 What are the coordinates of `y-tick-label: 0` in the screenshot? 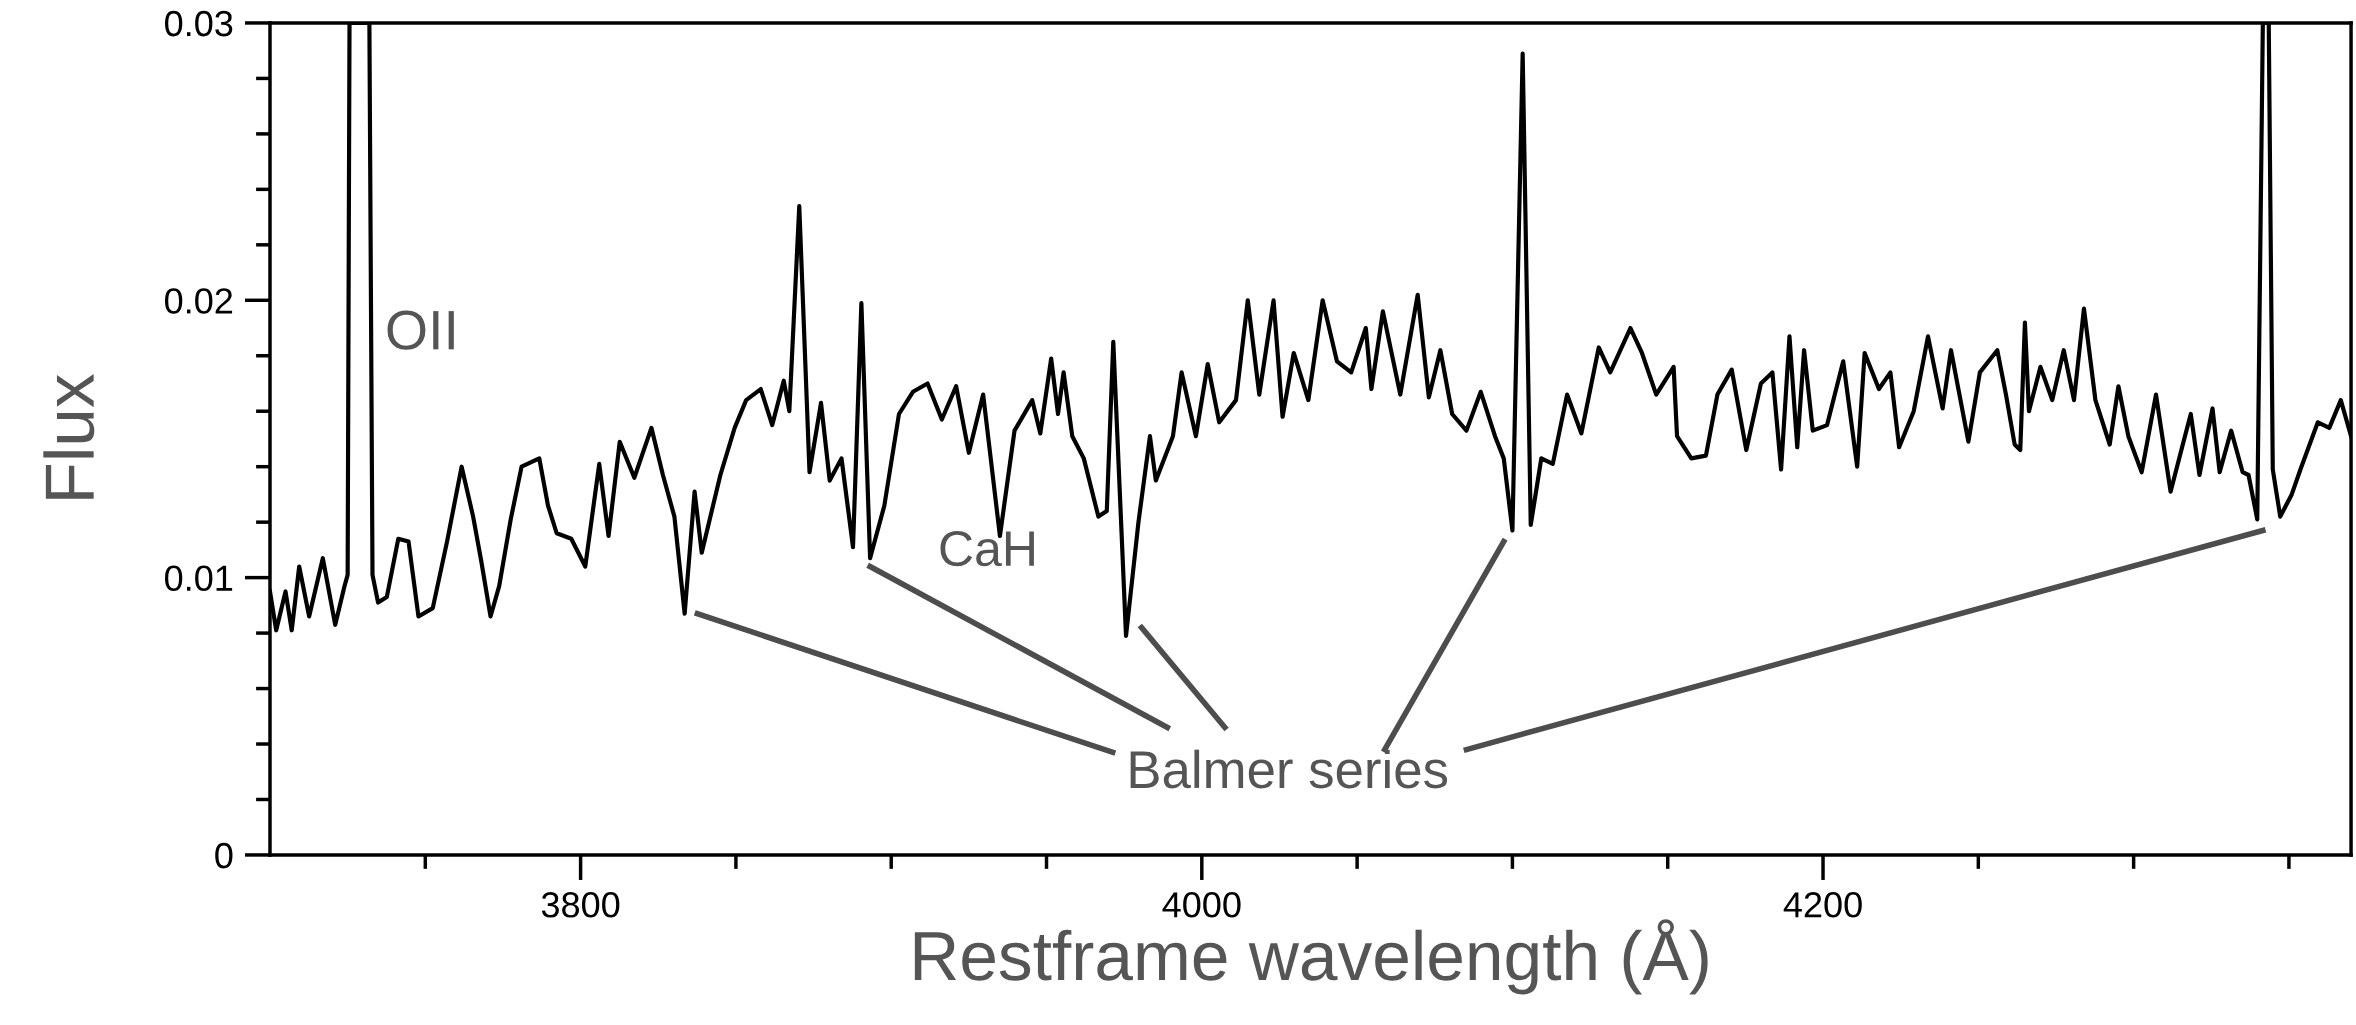 It's located at (224, 855).